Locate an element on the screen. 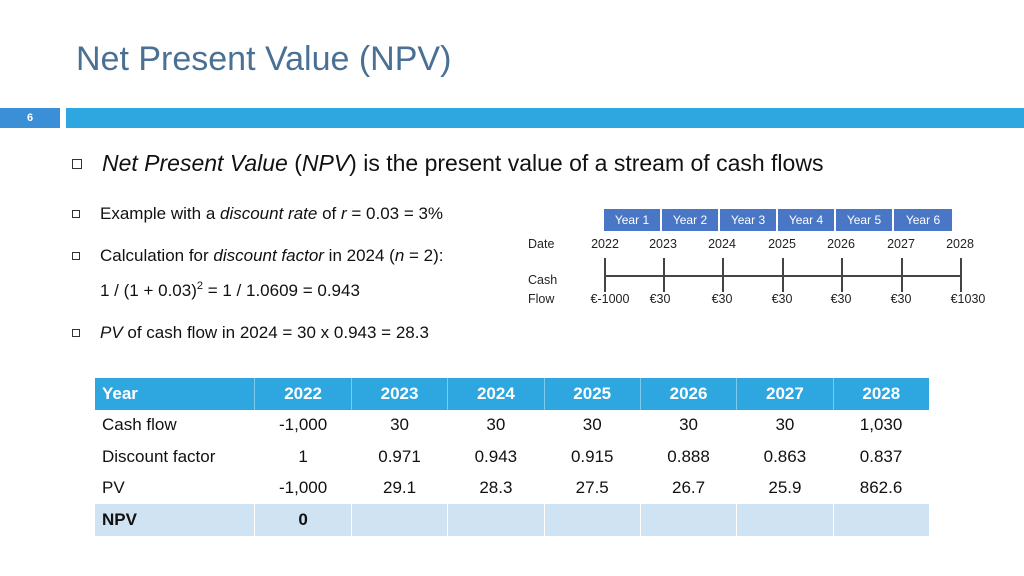  header-cell: 2028 is located at coordinates (881, 394).